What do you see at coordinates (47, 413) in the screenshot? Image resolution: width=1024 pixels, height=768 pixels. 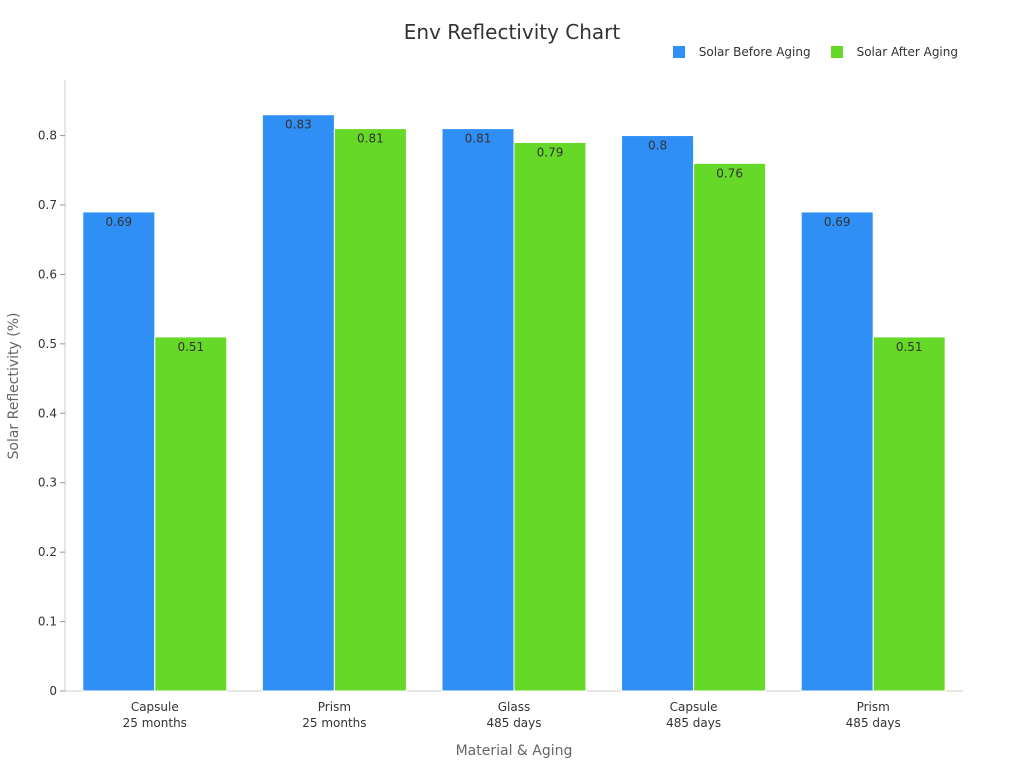 I see `y-tick-label: 0.4` at bounding box center [47, 413].